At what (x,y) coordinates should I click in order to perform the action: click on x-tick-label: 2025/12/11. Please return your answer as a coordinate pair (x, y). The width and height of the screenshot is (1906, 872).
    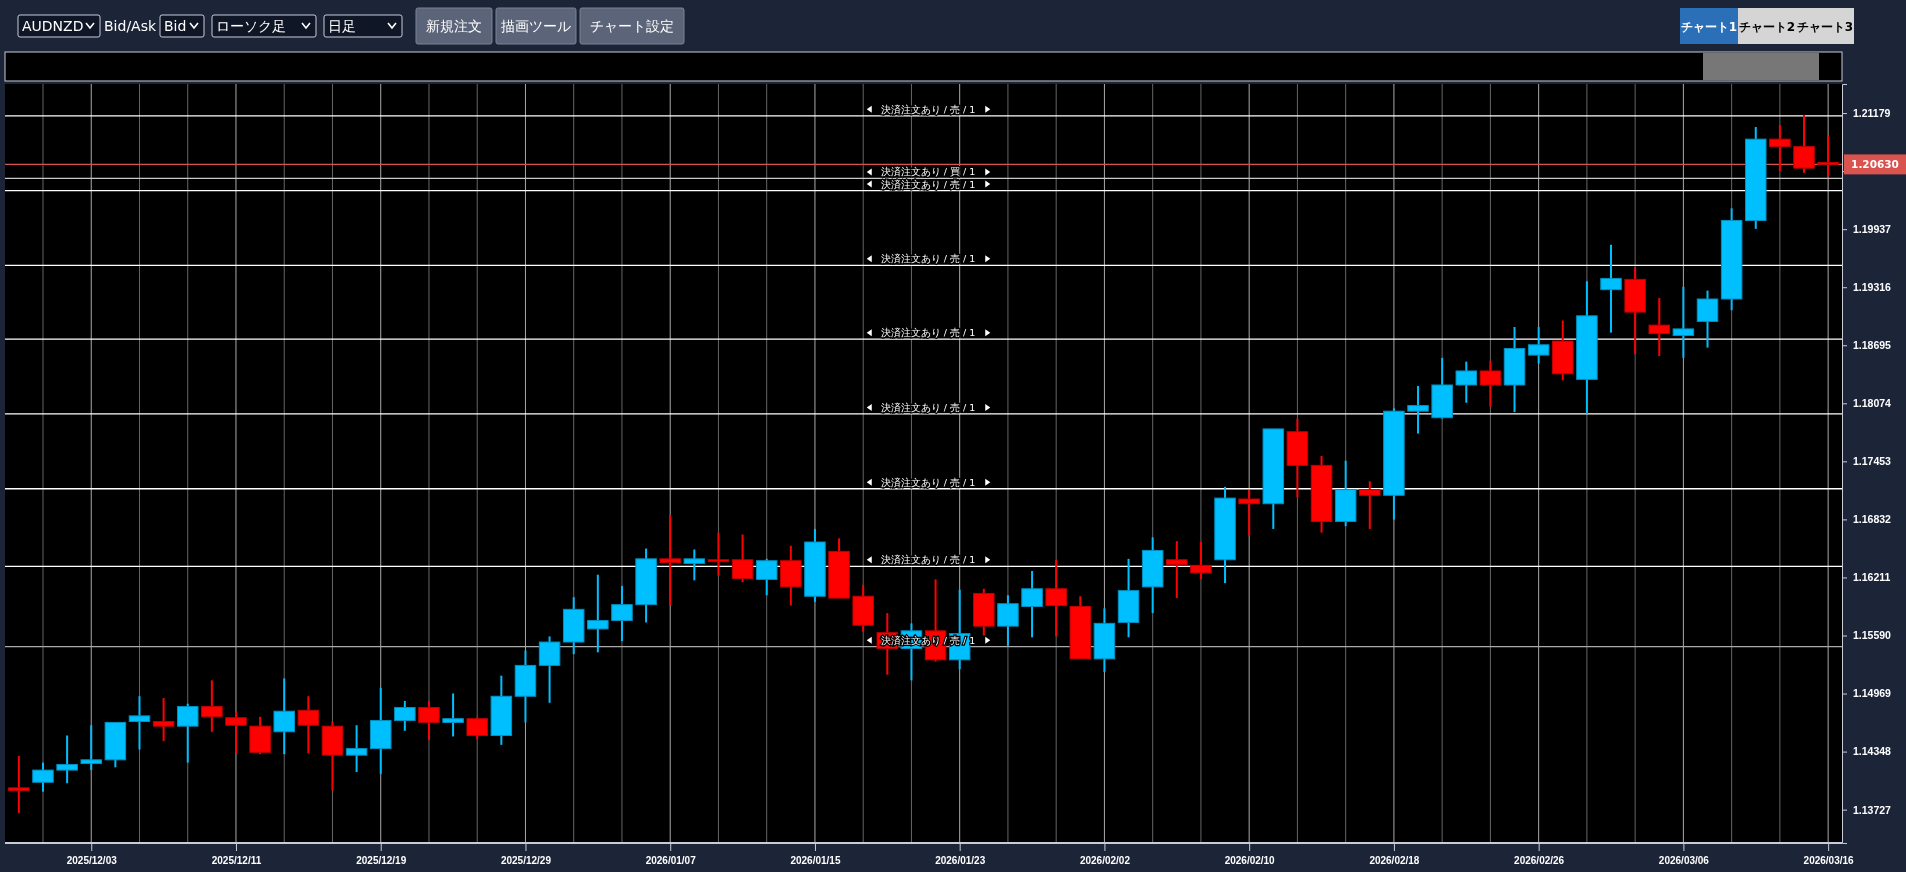
    Looking at the image, I should click on (236, 861).